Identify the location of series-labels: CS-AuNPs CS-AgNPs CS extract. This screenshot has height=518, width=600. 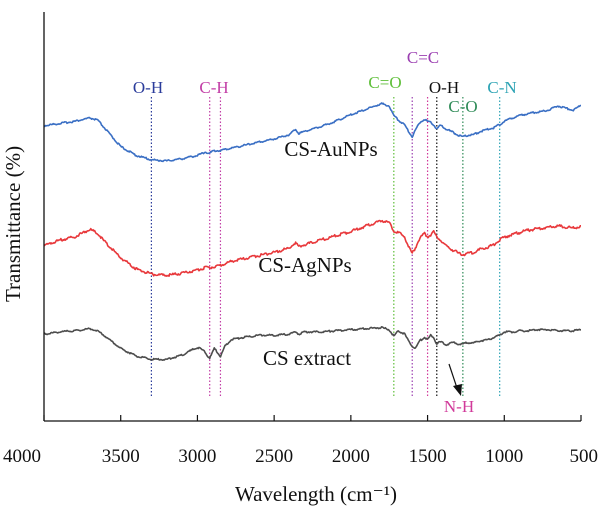
(317, 253).